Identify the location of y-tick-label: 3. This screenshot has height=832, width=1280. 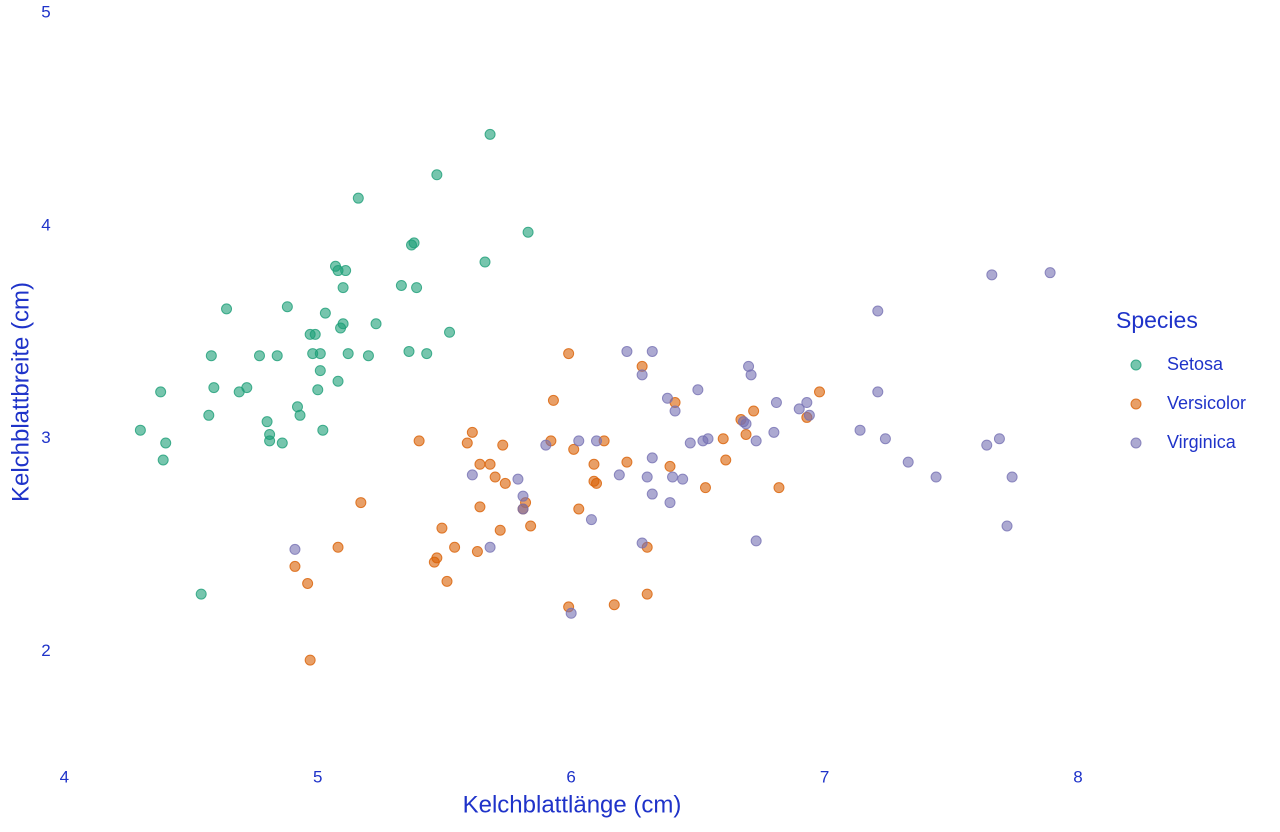
(45, 437).